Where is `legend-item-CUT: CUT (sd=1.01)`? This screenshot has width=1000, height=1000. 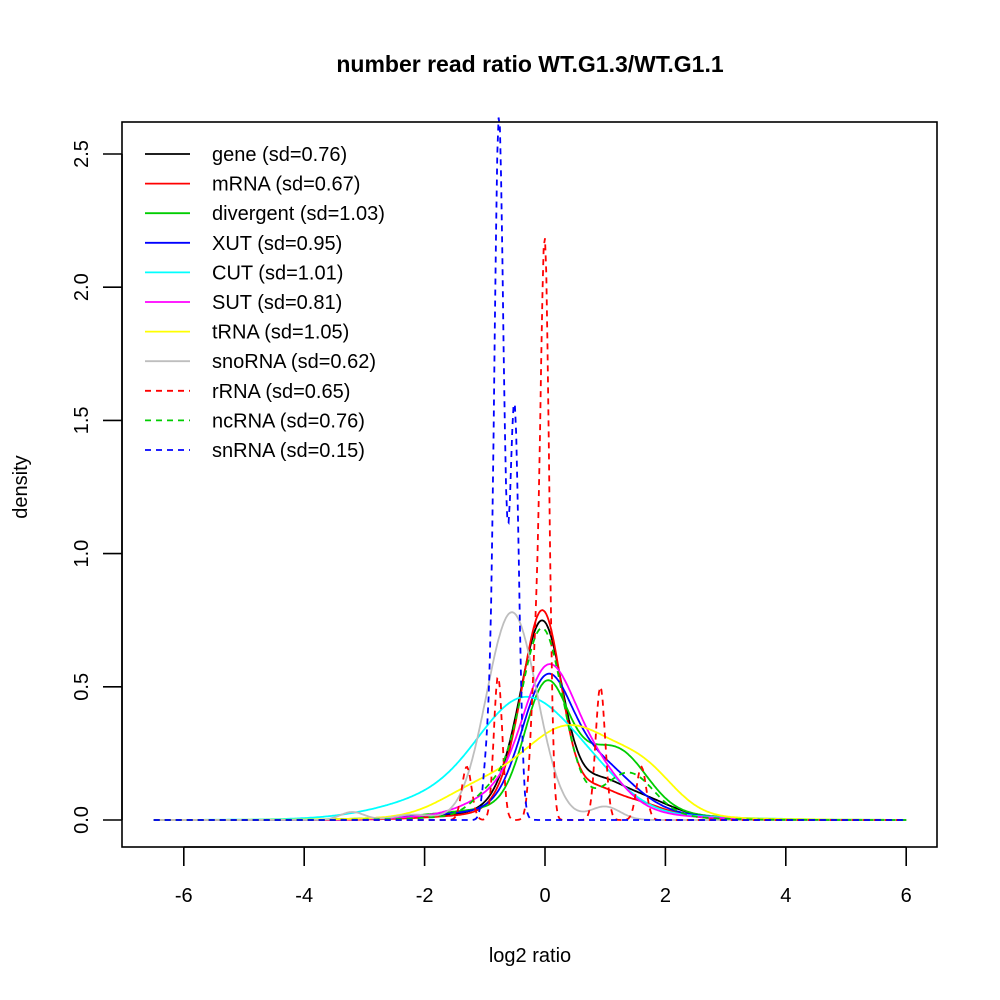 legend-item-CUT: CUT (sd=1.01) is located at coordinates (244, 273).